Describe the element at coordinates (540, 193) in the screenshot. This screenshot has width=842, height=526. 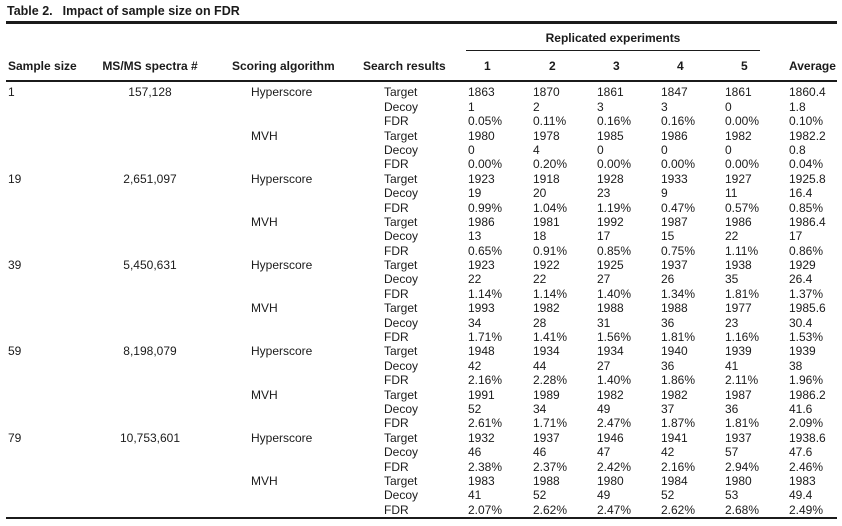
I see `cell-experiment-value: 20` at that location.